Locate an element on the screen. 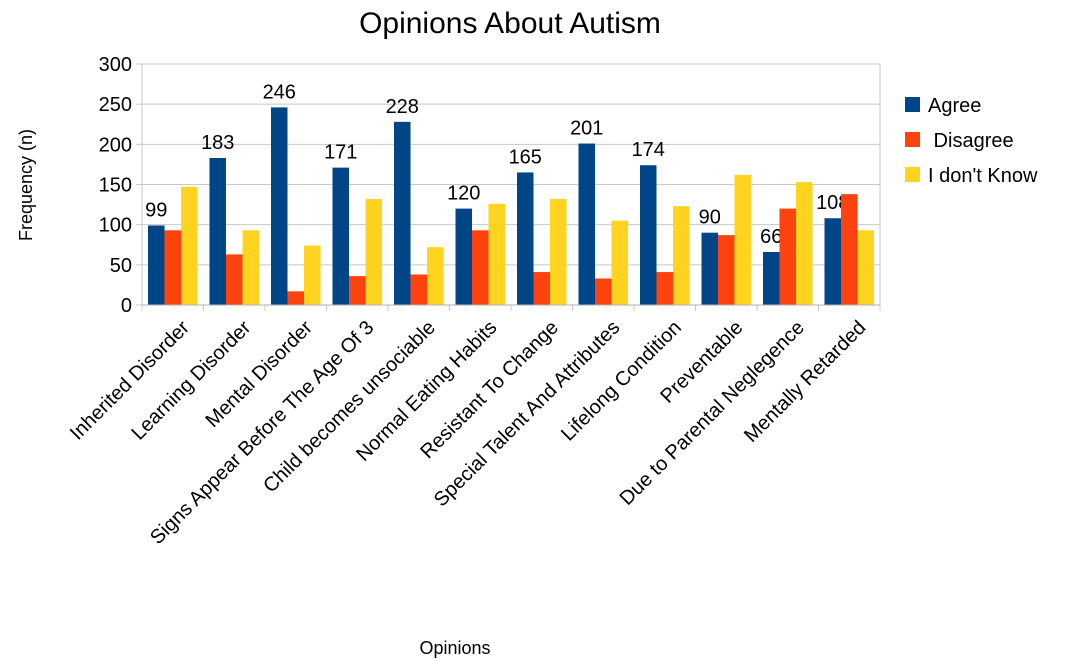  y-tick-label: 150 is located at coordinates (115, 186).